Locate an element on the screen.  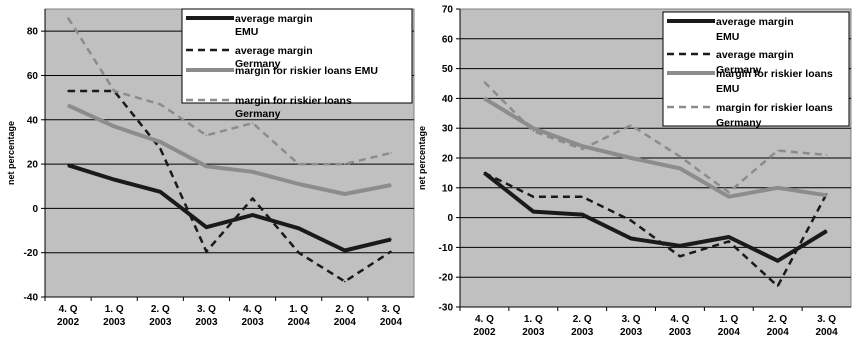
y-tick-label: -30 is located at coordinates (446, 308).